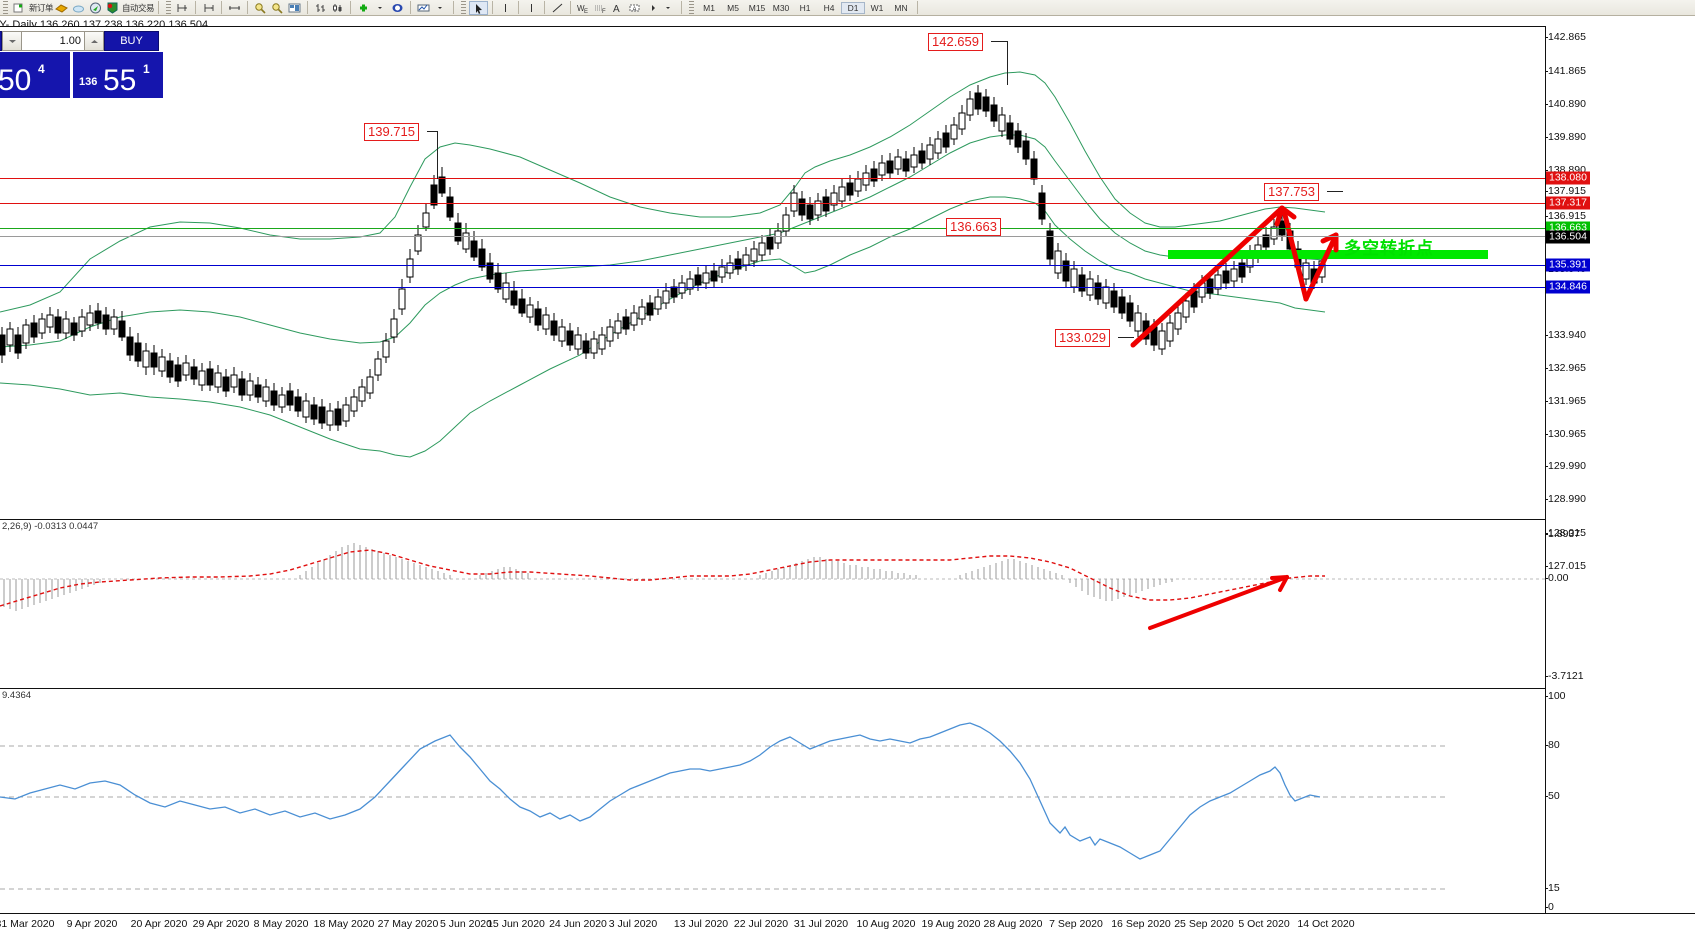  Describe the element at coordinates (886, 924) in the screenshot. I see `time-tick: 10 Aug 2020` at that location.